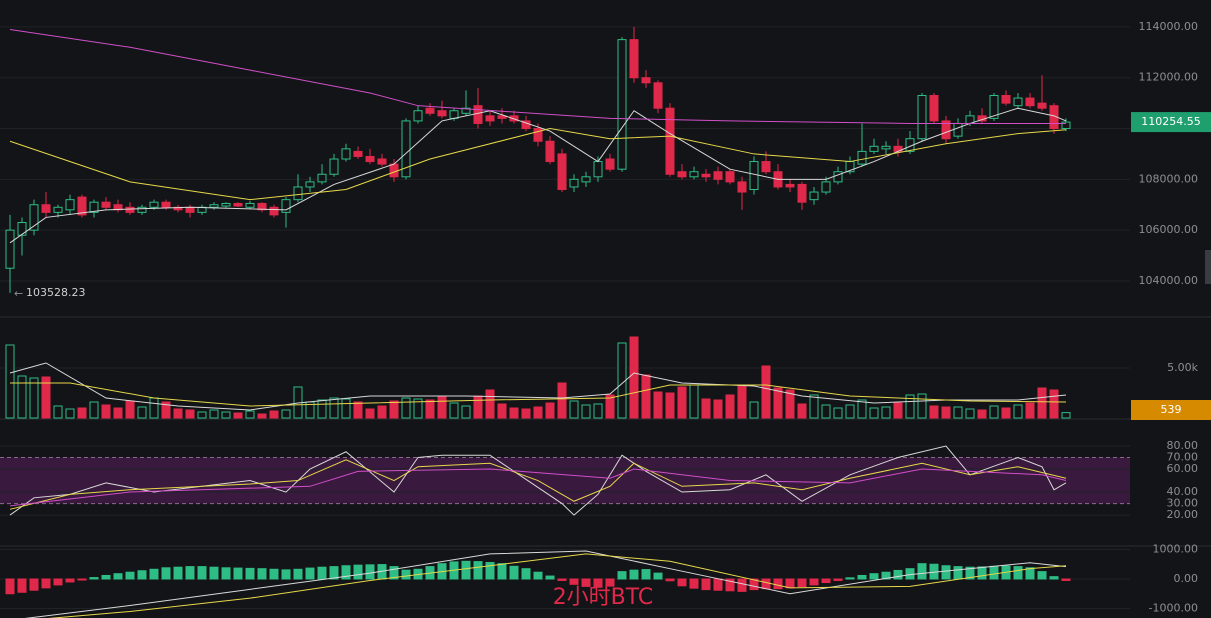  Describe the element at coordinates (1169, 178) in the screenshot. I see `y-tick-label: 108000.00` at that location.